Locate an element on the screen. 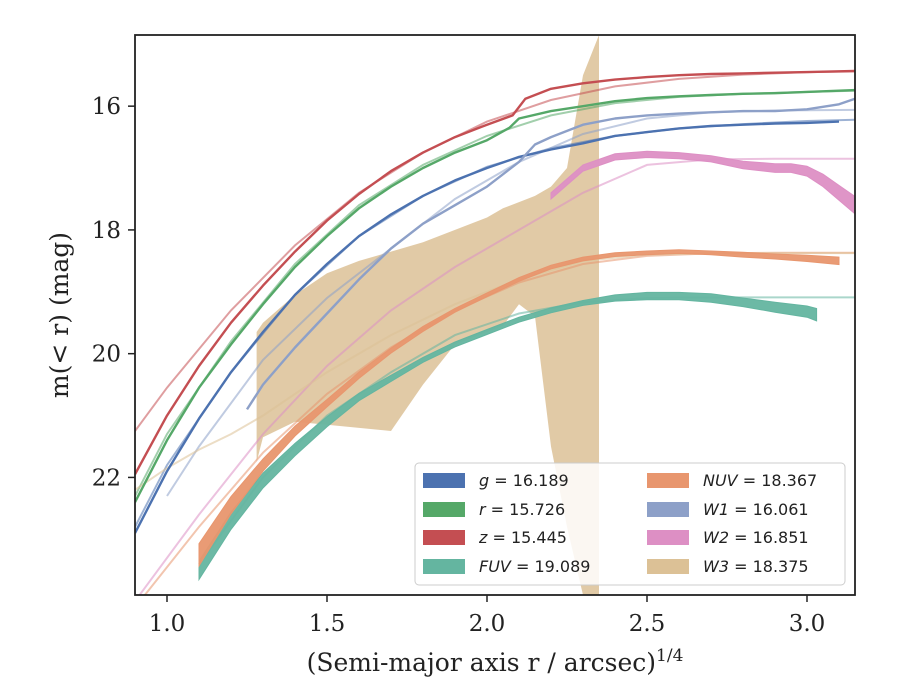  legend-label-w2: W2 = 16.851 is located at coordinates (756, 537).